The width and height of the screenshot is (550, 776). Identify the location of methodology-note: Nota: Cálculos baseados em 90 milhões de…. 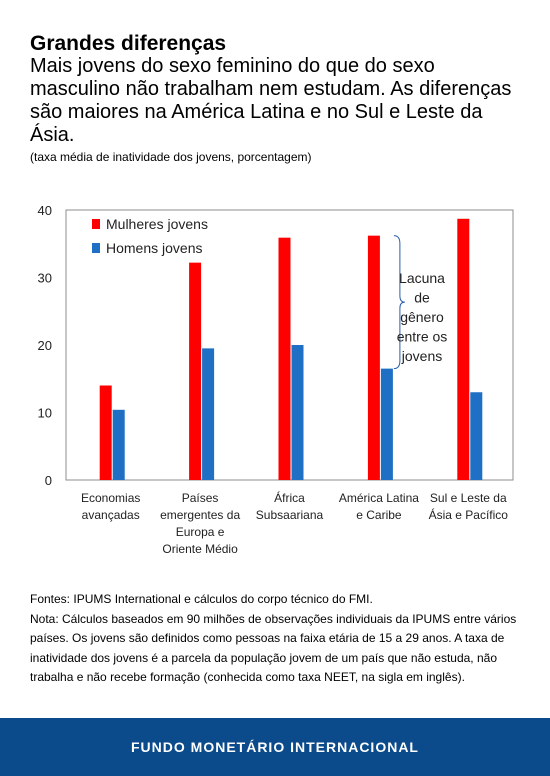
(273, 648).